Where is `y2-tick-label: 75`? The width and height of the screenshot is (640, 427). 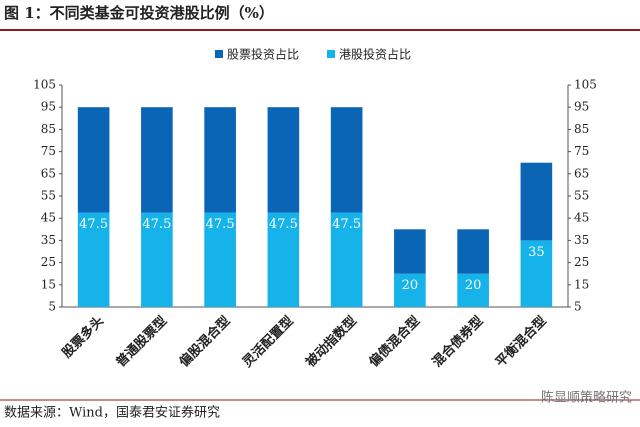
y2-tick-label: 75 is located at coordinates (581, 151).